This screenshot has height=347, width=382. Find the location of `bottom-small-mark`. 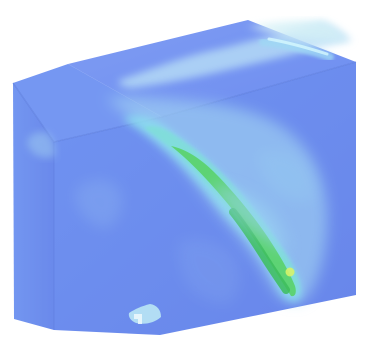

bottom-small-mark is located at coordinates (138, 319).